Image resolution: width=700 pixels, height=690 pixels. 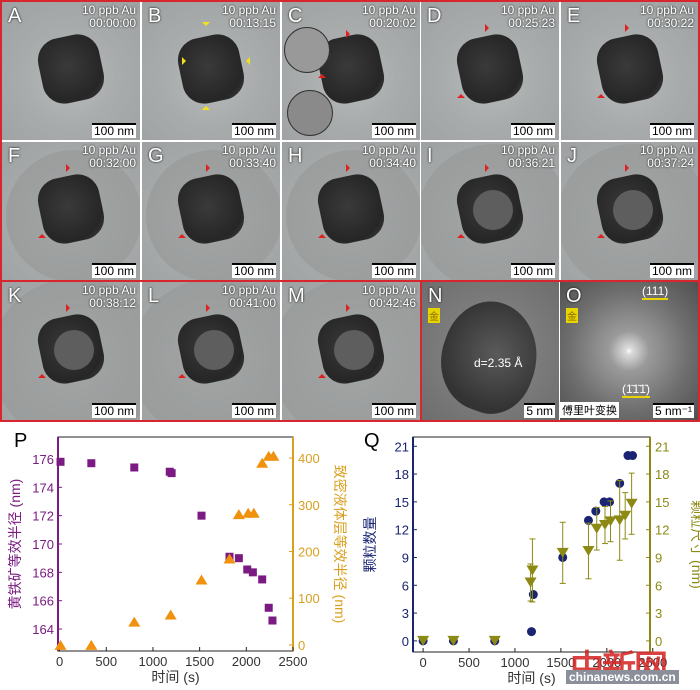 What do you see at coordinates (309, 598) in the screenshot?
I see `y2-tick-label: 100` at bounding box center [309, 598].